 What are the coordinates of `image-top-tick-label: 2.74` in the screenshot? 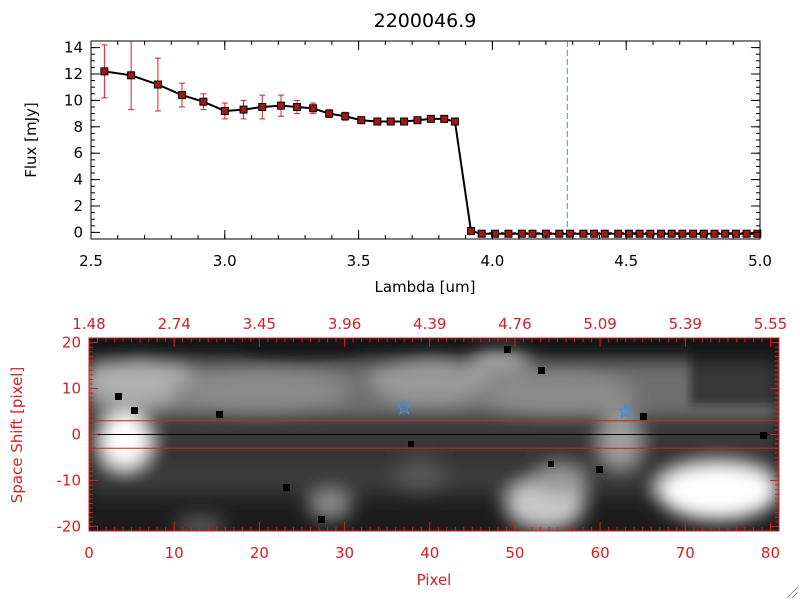 It's located at (173, 324).